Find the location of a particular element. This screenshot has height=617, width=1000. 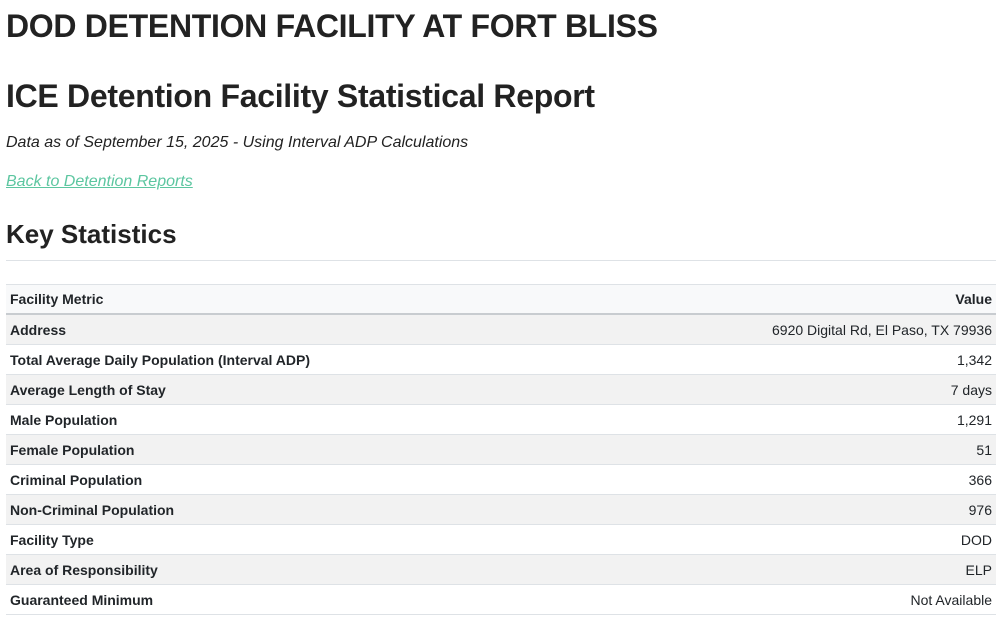

table-row: Female Population 51 is located at coordinates (501, 449).